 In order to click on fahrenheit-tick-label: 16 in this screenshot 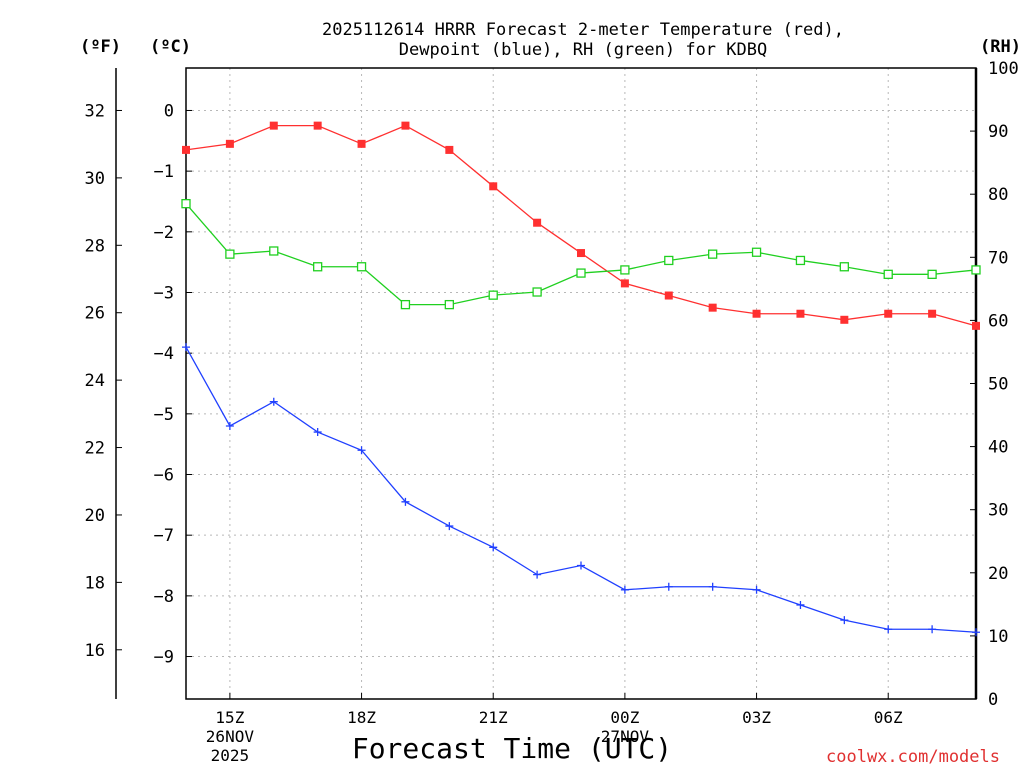, I will do `click(95, 651)`.